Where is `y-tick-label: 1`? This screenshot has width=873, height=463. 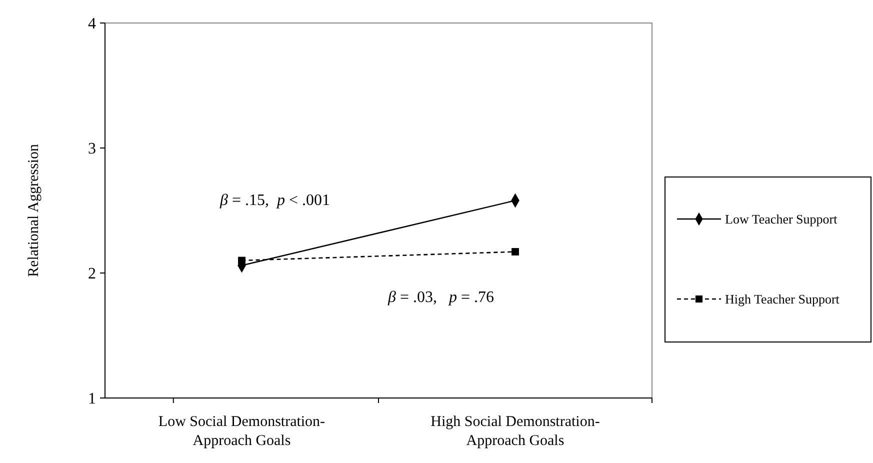 y-tick-label: 1 is located at coordinates (92, 399).